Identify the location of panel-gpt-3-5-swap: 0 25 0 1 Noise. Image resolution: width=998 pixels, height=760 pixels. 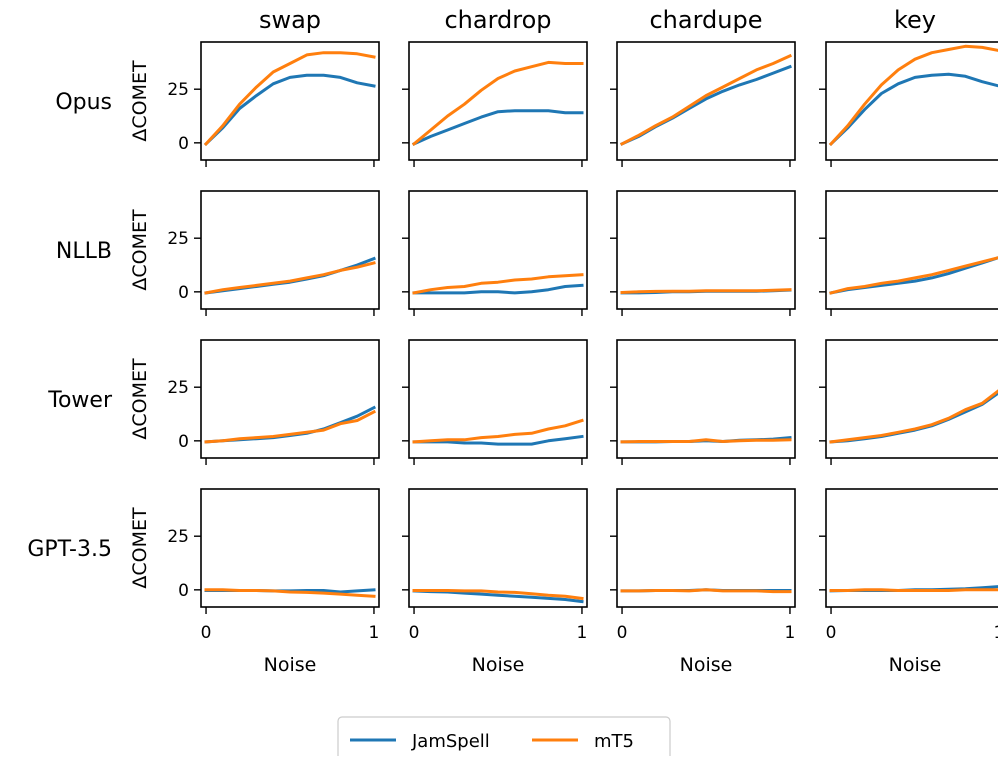
(273, 582).